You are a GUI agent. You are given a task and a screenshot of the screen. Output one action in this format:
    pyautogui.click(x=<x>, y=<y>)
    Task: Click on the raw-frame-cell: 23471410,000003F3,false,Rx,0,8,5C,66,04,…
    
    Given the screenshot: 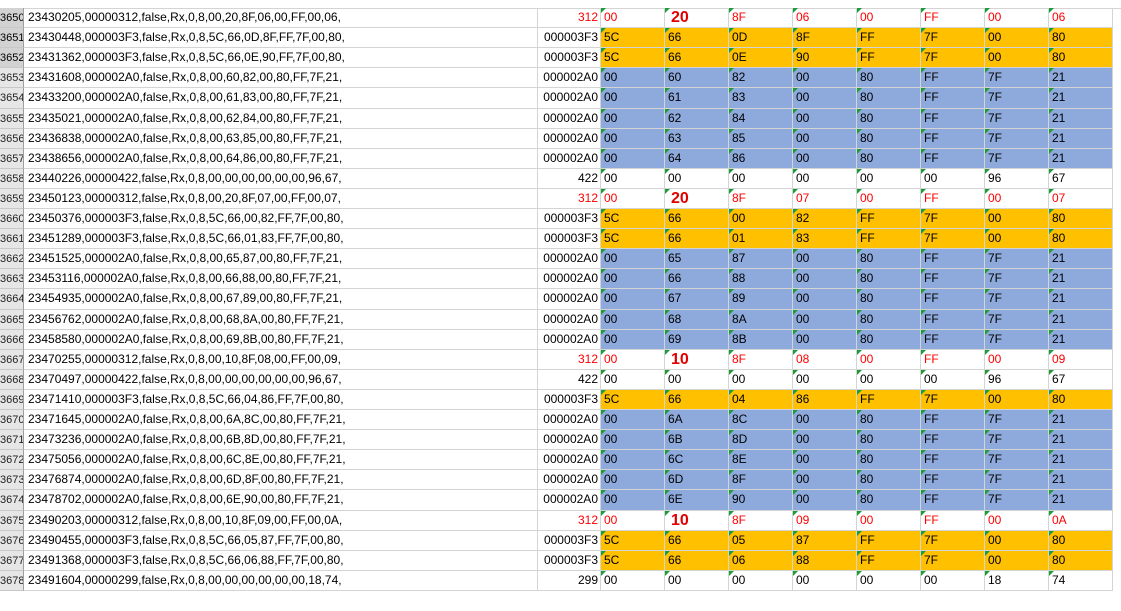 What is the action you would take?
    pyautogui.click(x=281, y=400)
    